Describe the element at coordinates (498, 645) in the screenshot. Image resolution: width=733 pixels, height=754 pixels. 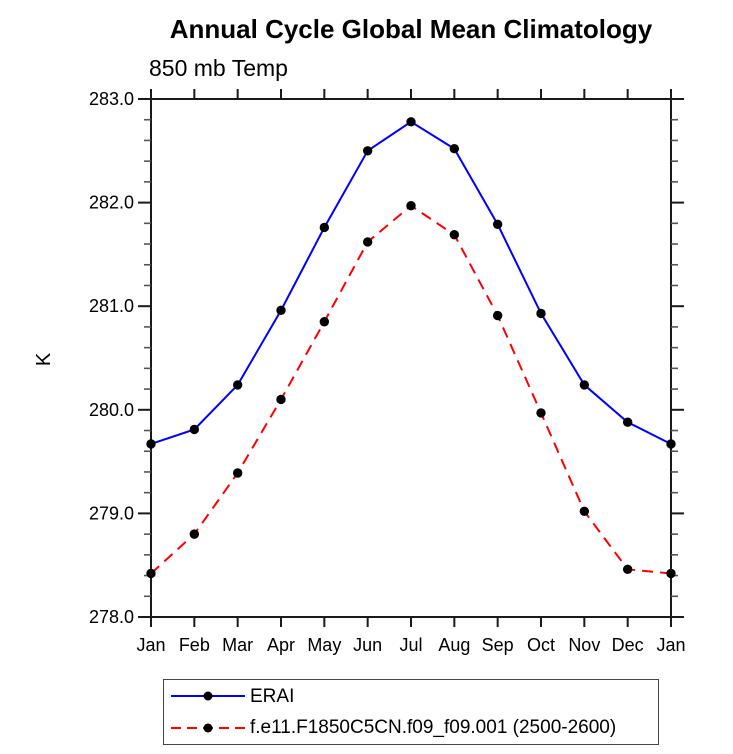
I see `x-axis-tick-label: Sep` at that location.